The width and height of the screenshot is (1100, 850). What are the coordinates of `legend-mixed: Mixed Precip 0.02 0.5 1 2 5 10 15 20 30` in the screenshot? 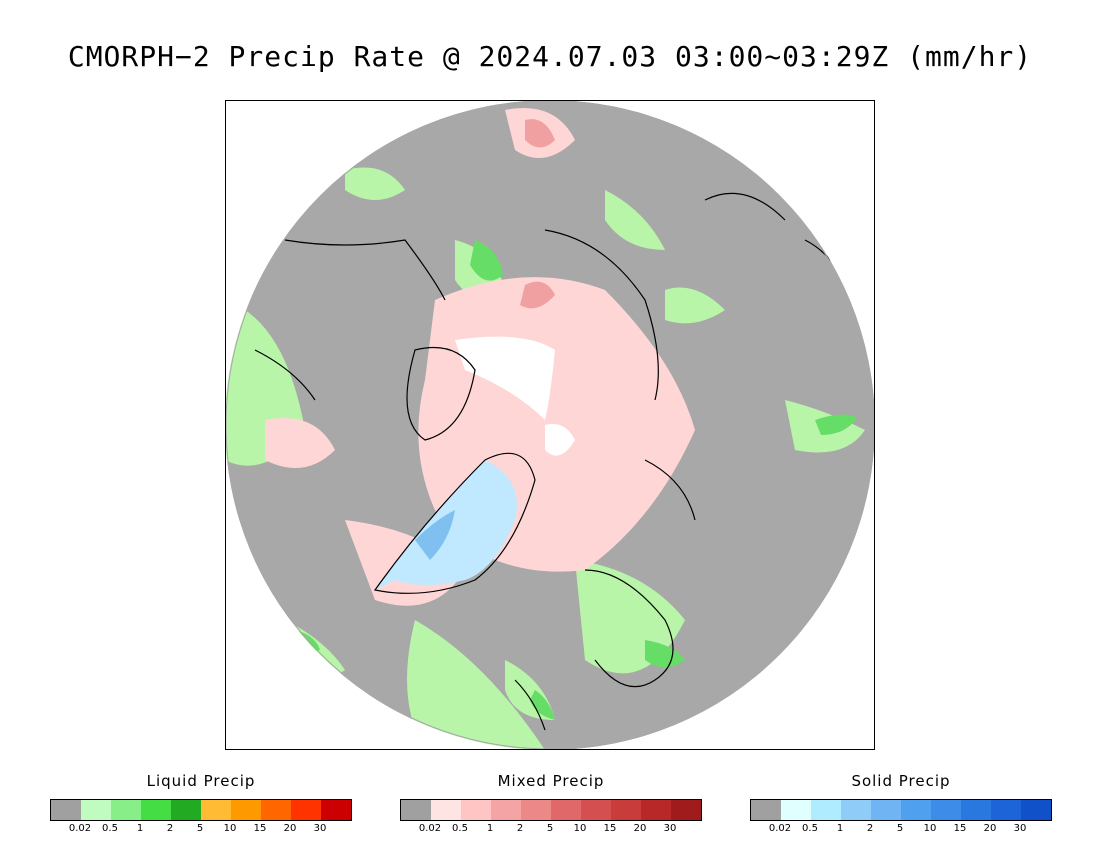 It's located at (551, 804).